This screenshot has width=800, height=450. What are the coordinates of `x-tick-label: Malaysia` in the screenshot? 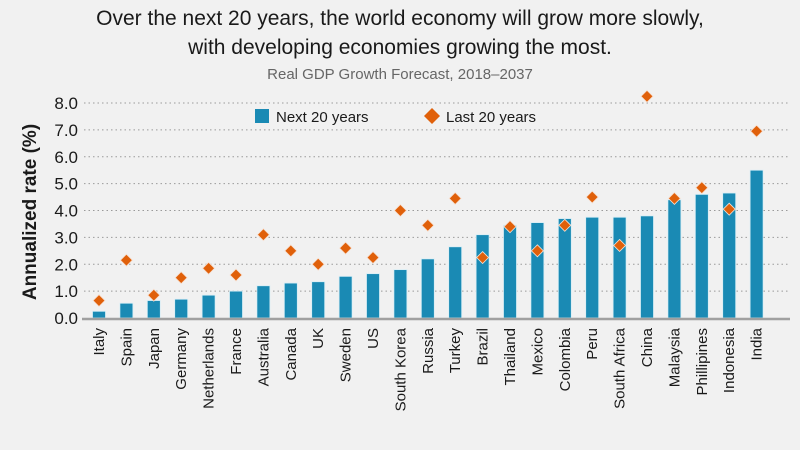 It's located at (674, 357).